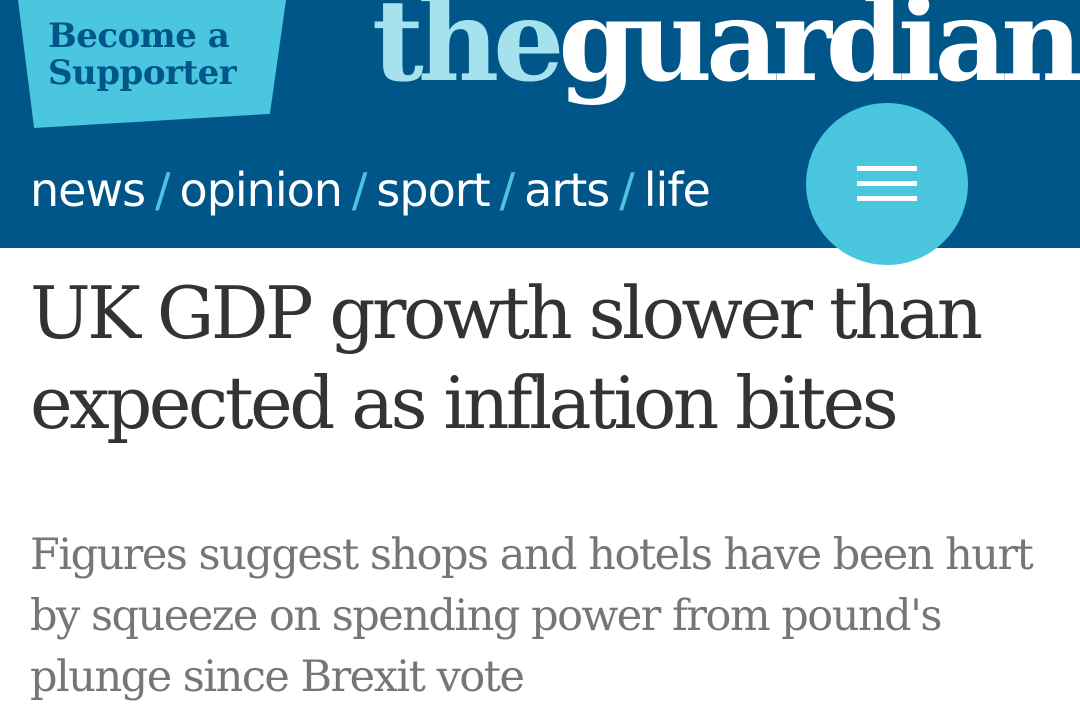 The width and height of the screenshot is (1080, 725). I want to click on become-supporter-button: Become a Supporter, so click(152, 64).